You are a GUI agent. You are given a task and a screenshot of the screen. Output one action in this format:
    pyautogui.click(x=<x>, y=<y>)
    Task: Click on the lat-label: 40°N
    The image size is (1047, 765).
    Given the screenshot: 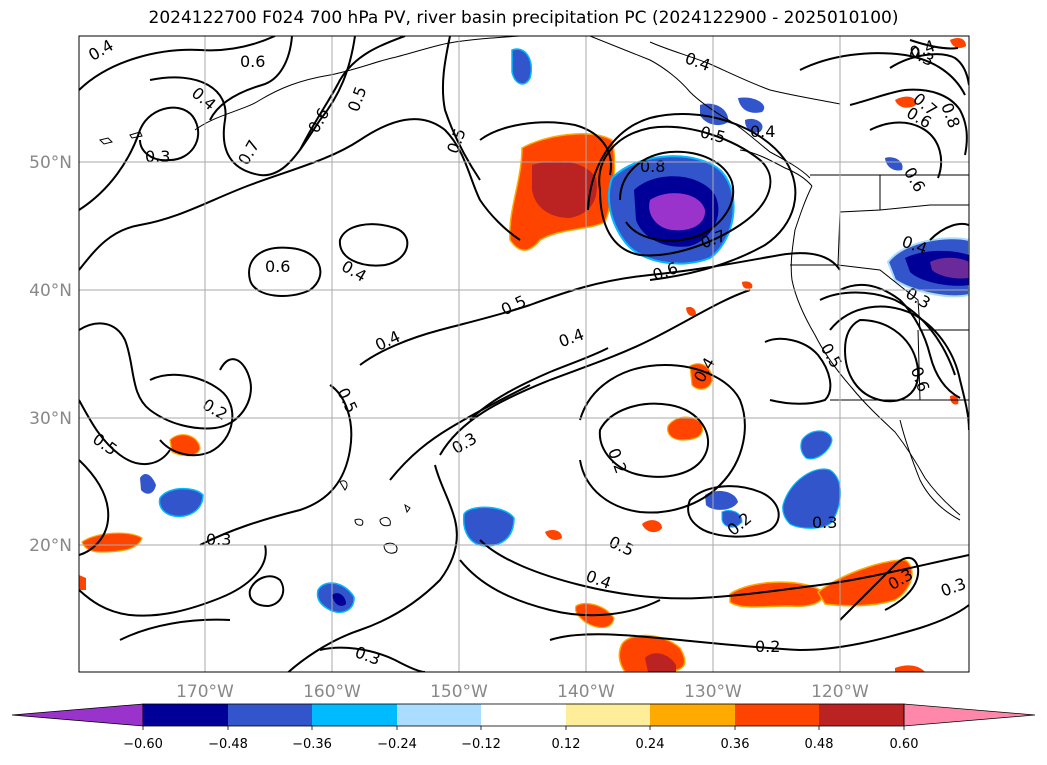 What is the action you would take?
    pyautogui.click(x=50, y=291)
    